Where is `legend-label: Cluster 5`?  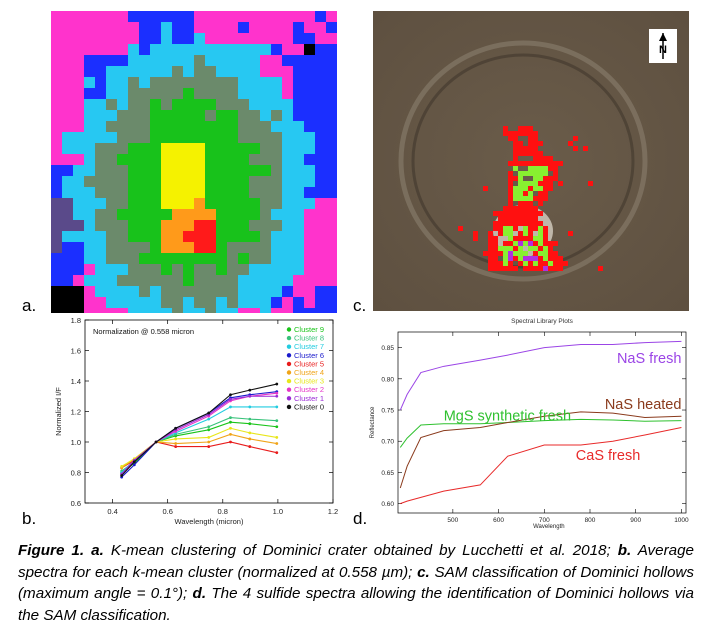 legend-label: Cluster 5 is located at coordinates (309, 363).